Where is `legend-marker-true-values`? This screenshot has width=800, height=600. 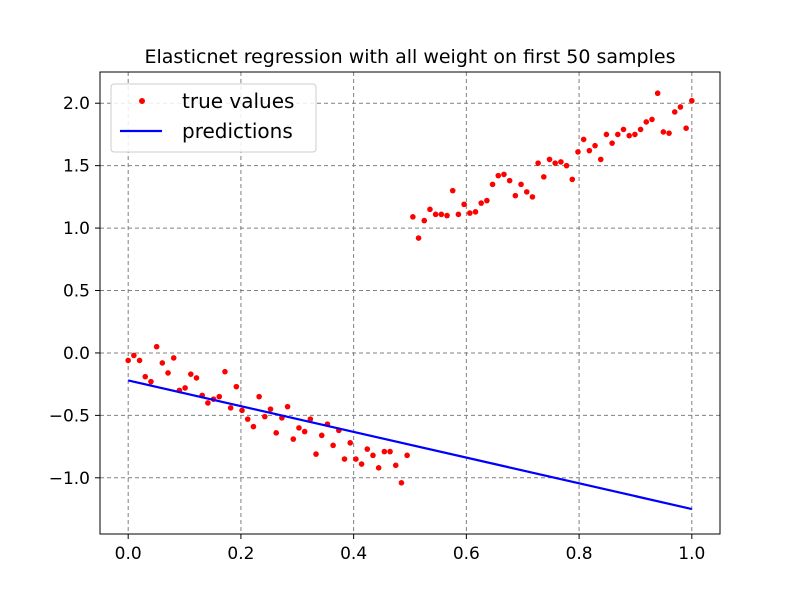
legend-marker-true-values is located at coordinates (142, 101).